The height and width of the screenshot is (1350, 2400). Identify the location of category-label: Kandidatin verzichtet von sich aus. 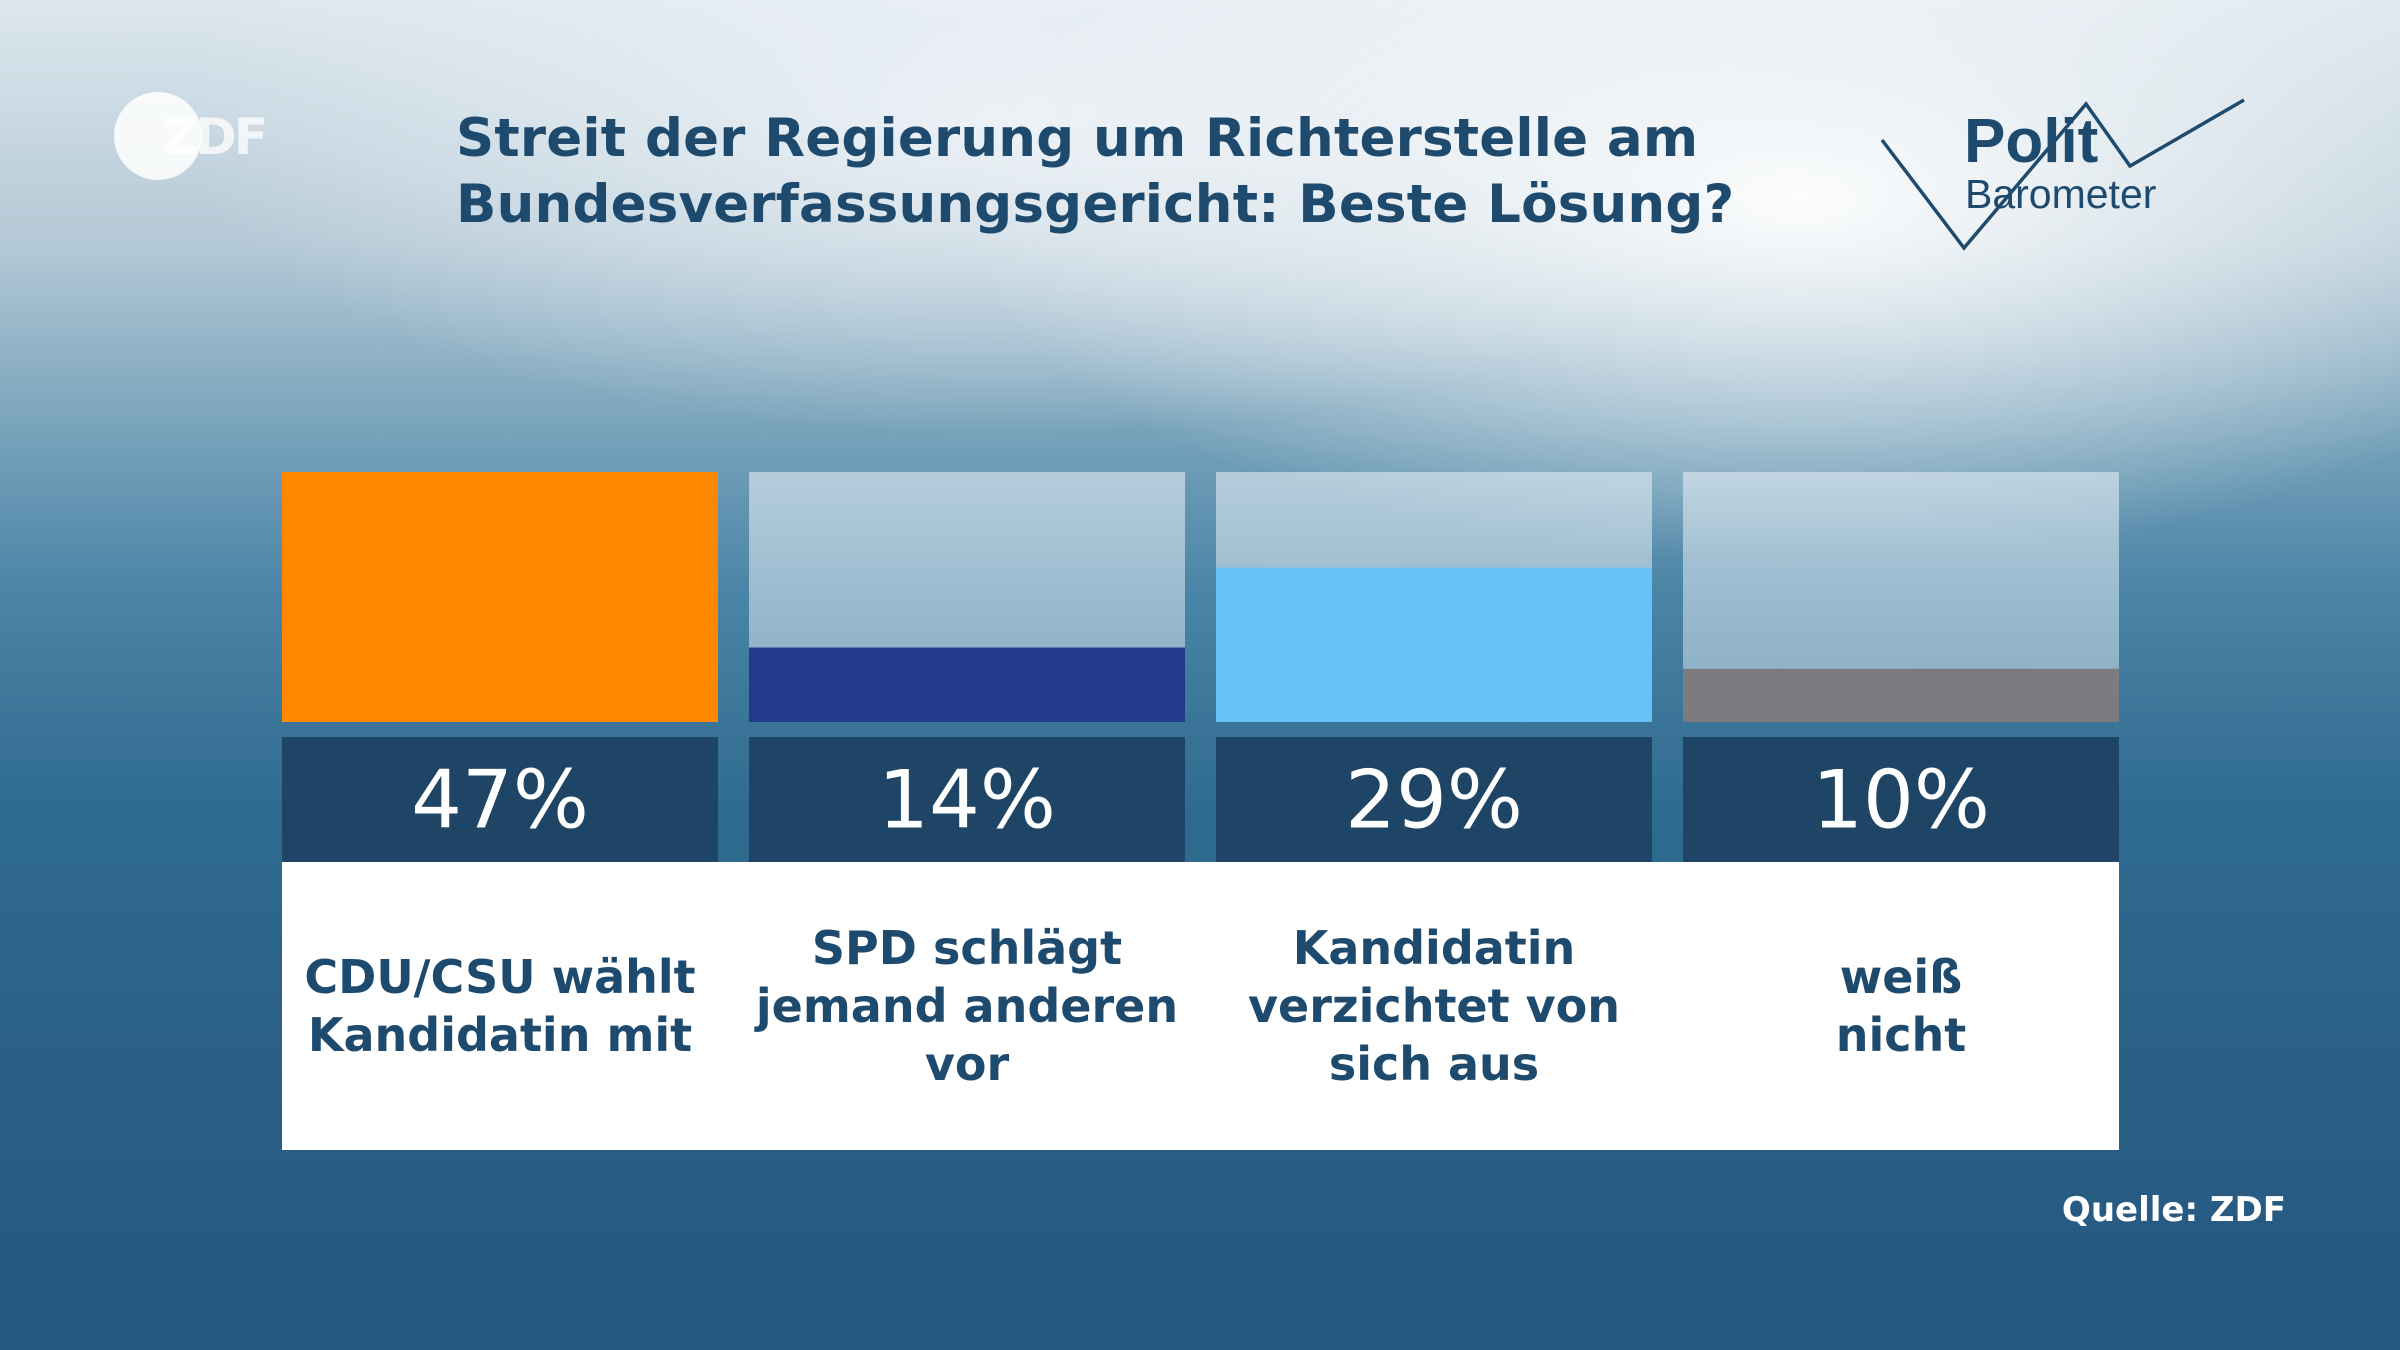
(1434, 1006).